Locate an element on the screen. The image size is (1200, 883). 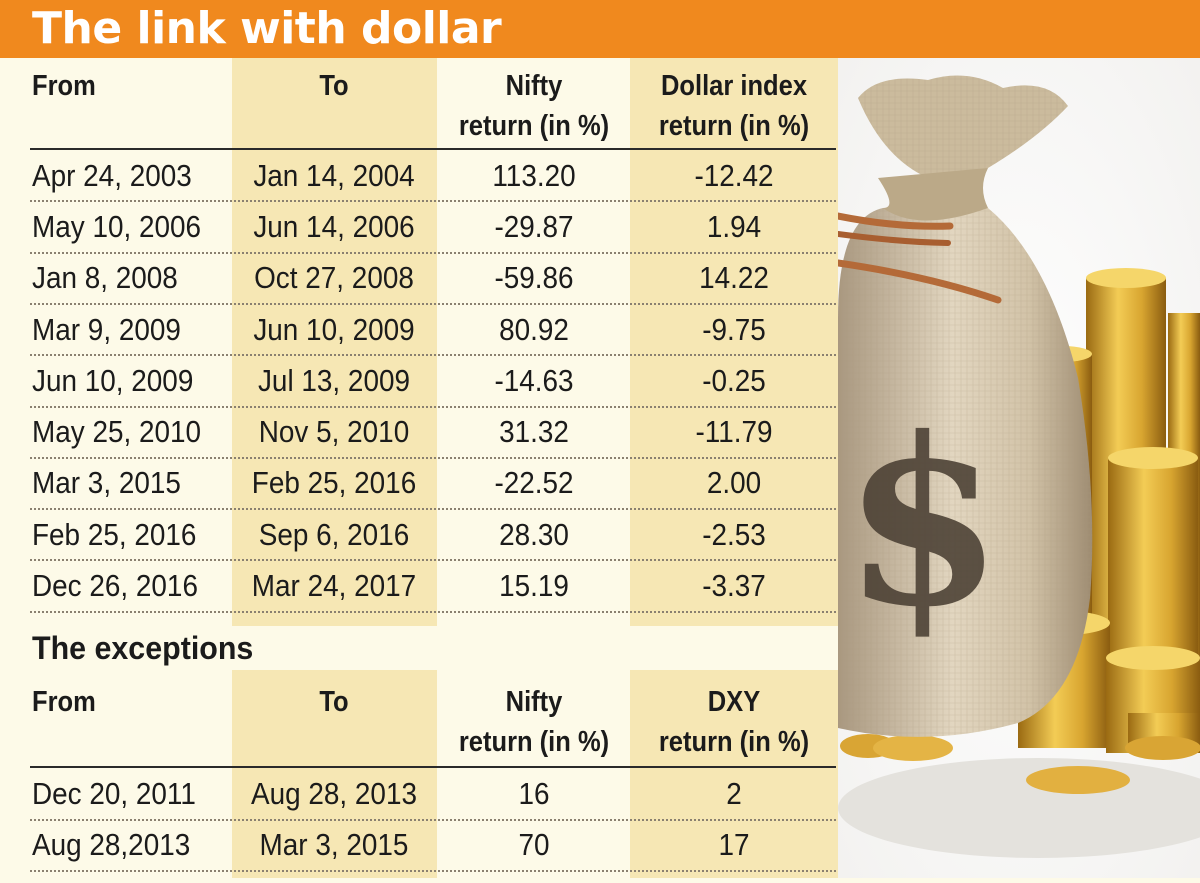
table-cell: Sep 6, 2016 is located at coordinates (334, 534).